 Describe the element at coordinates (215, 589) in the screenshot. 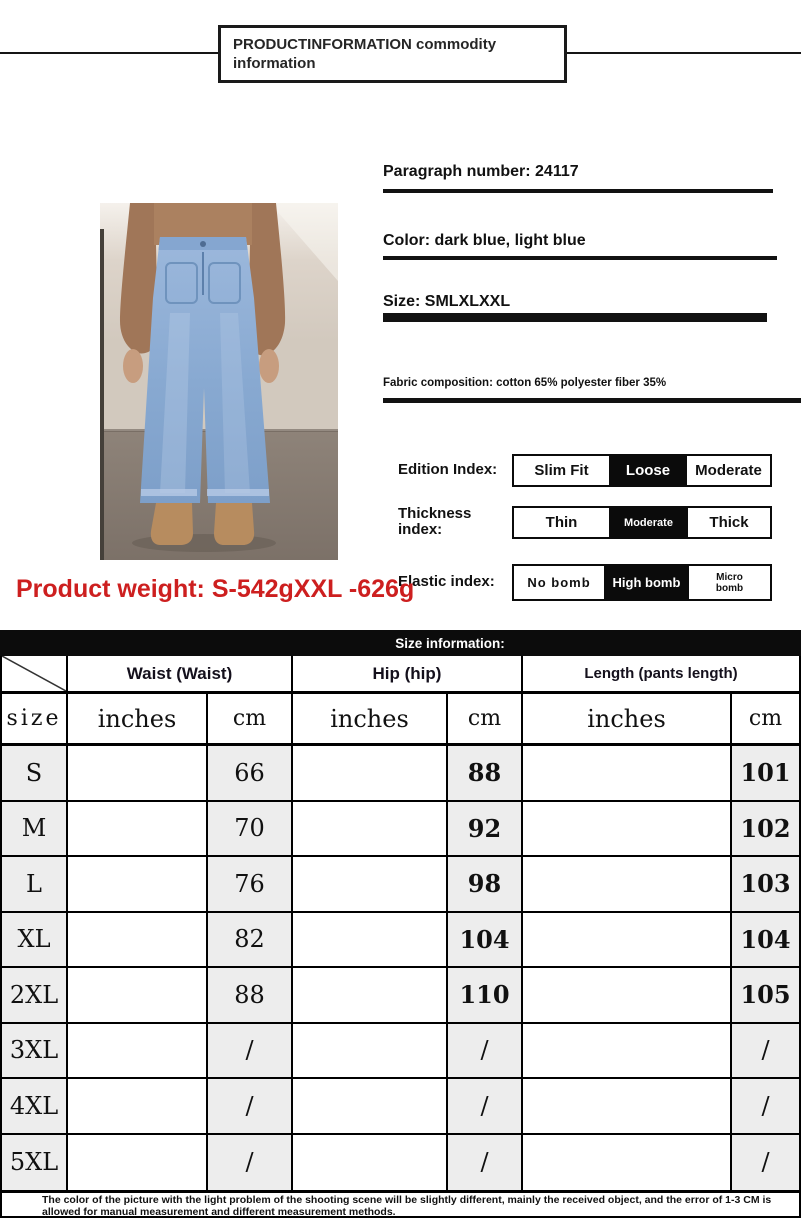

I see `product-weight: Product weight: S-542gXXL -626g` at that location.